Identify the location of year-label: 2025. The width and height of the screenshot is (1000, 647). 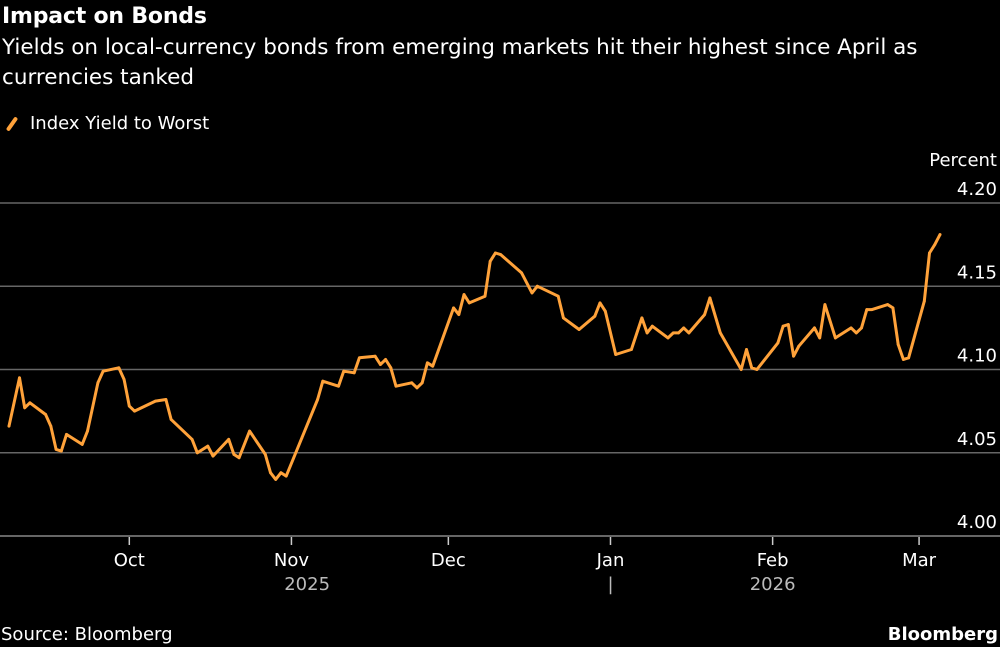
(307, 584).